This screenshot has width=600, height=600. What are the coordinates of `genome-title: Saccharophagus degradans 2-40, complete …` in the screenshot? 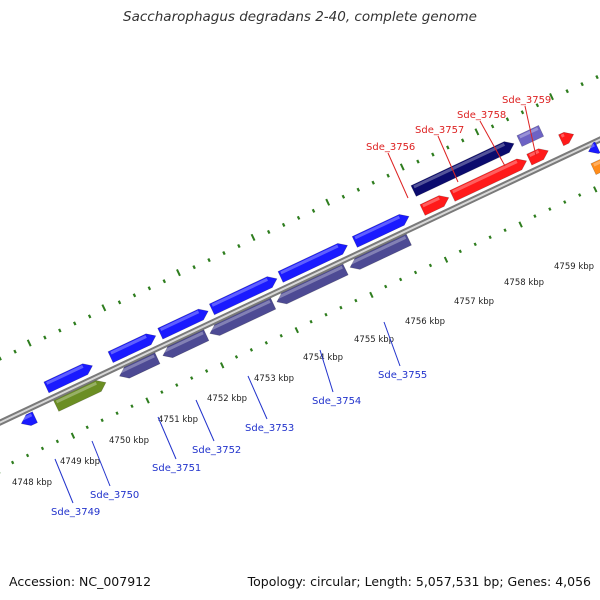 It's located at (300, 17).